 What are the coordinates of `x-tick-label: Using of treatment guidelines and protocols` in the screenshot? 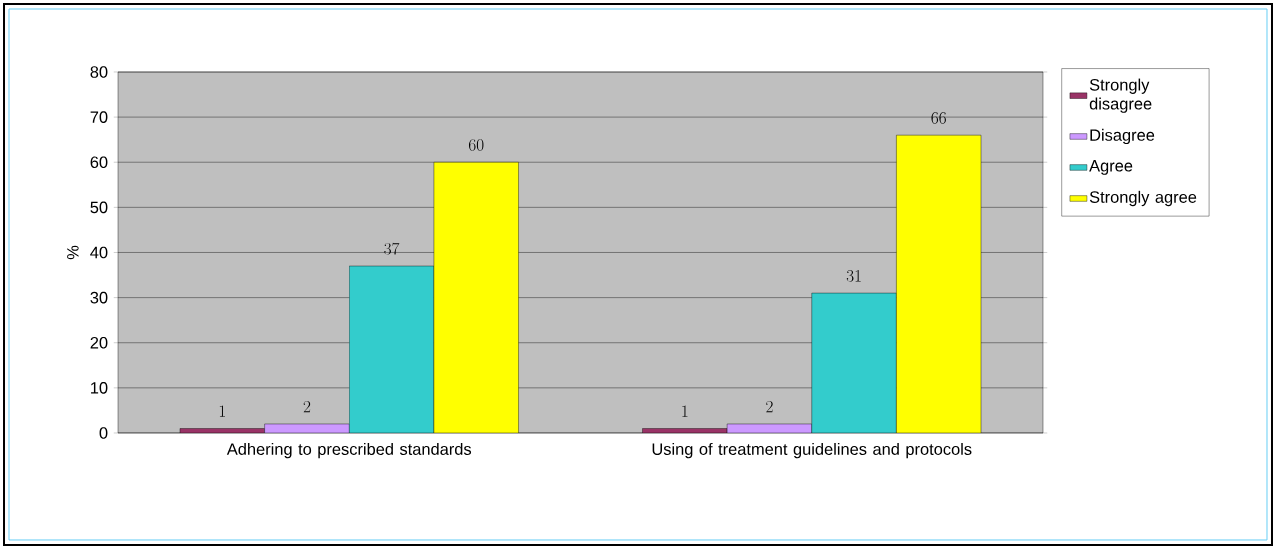 It's located at (812, 450).